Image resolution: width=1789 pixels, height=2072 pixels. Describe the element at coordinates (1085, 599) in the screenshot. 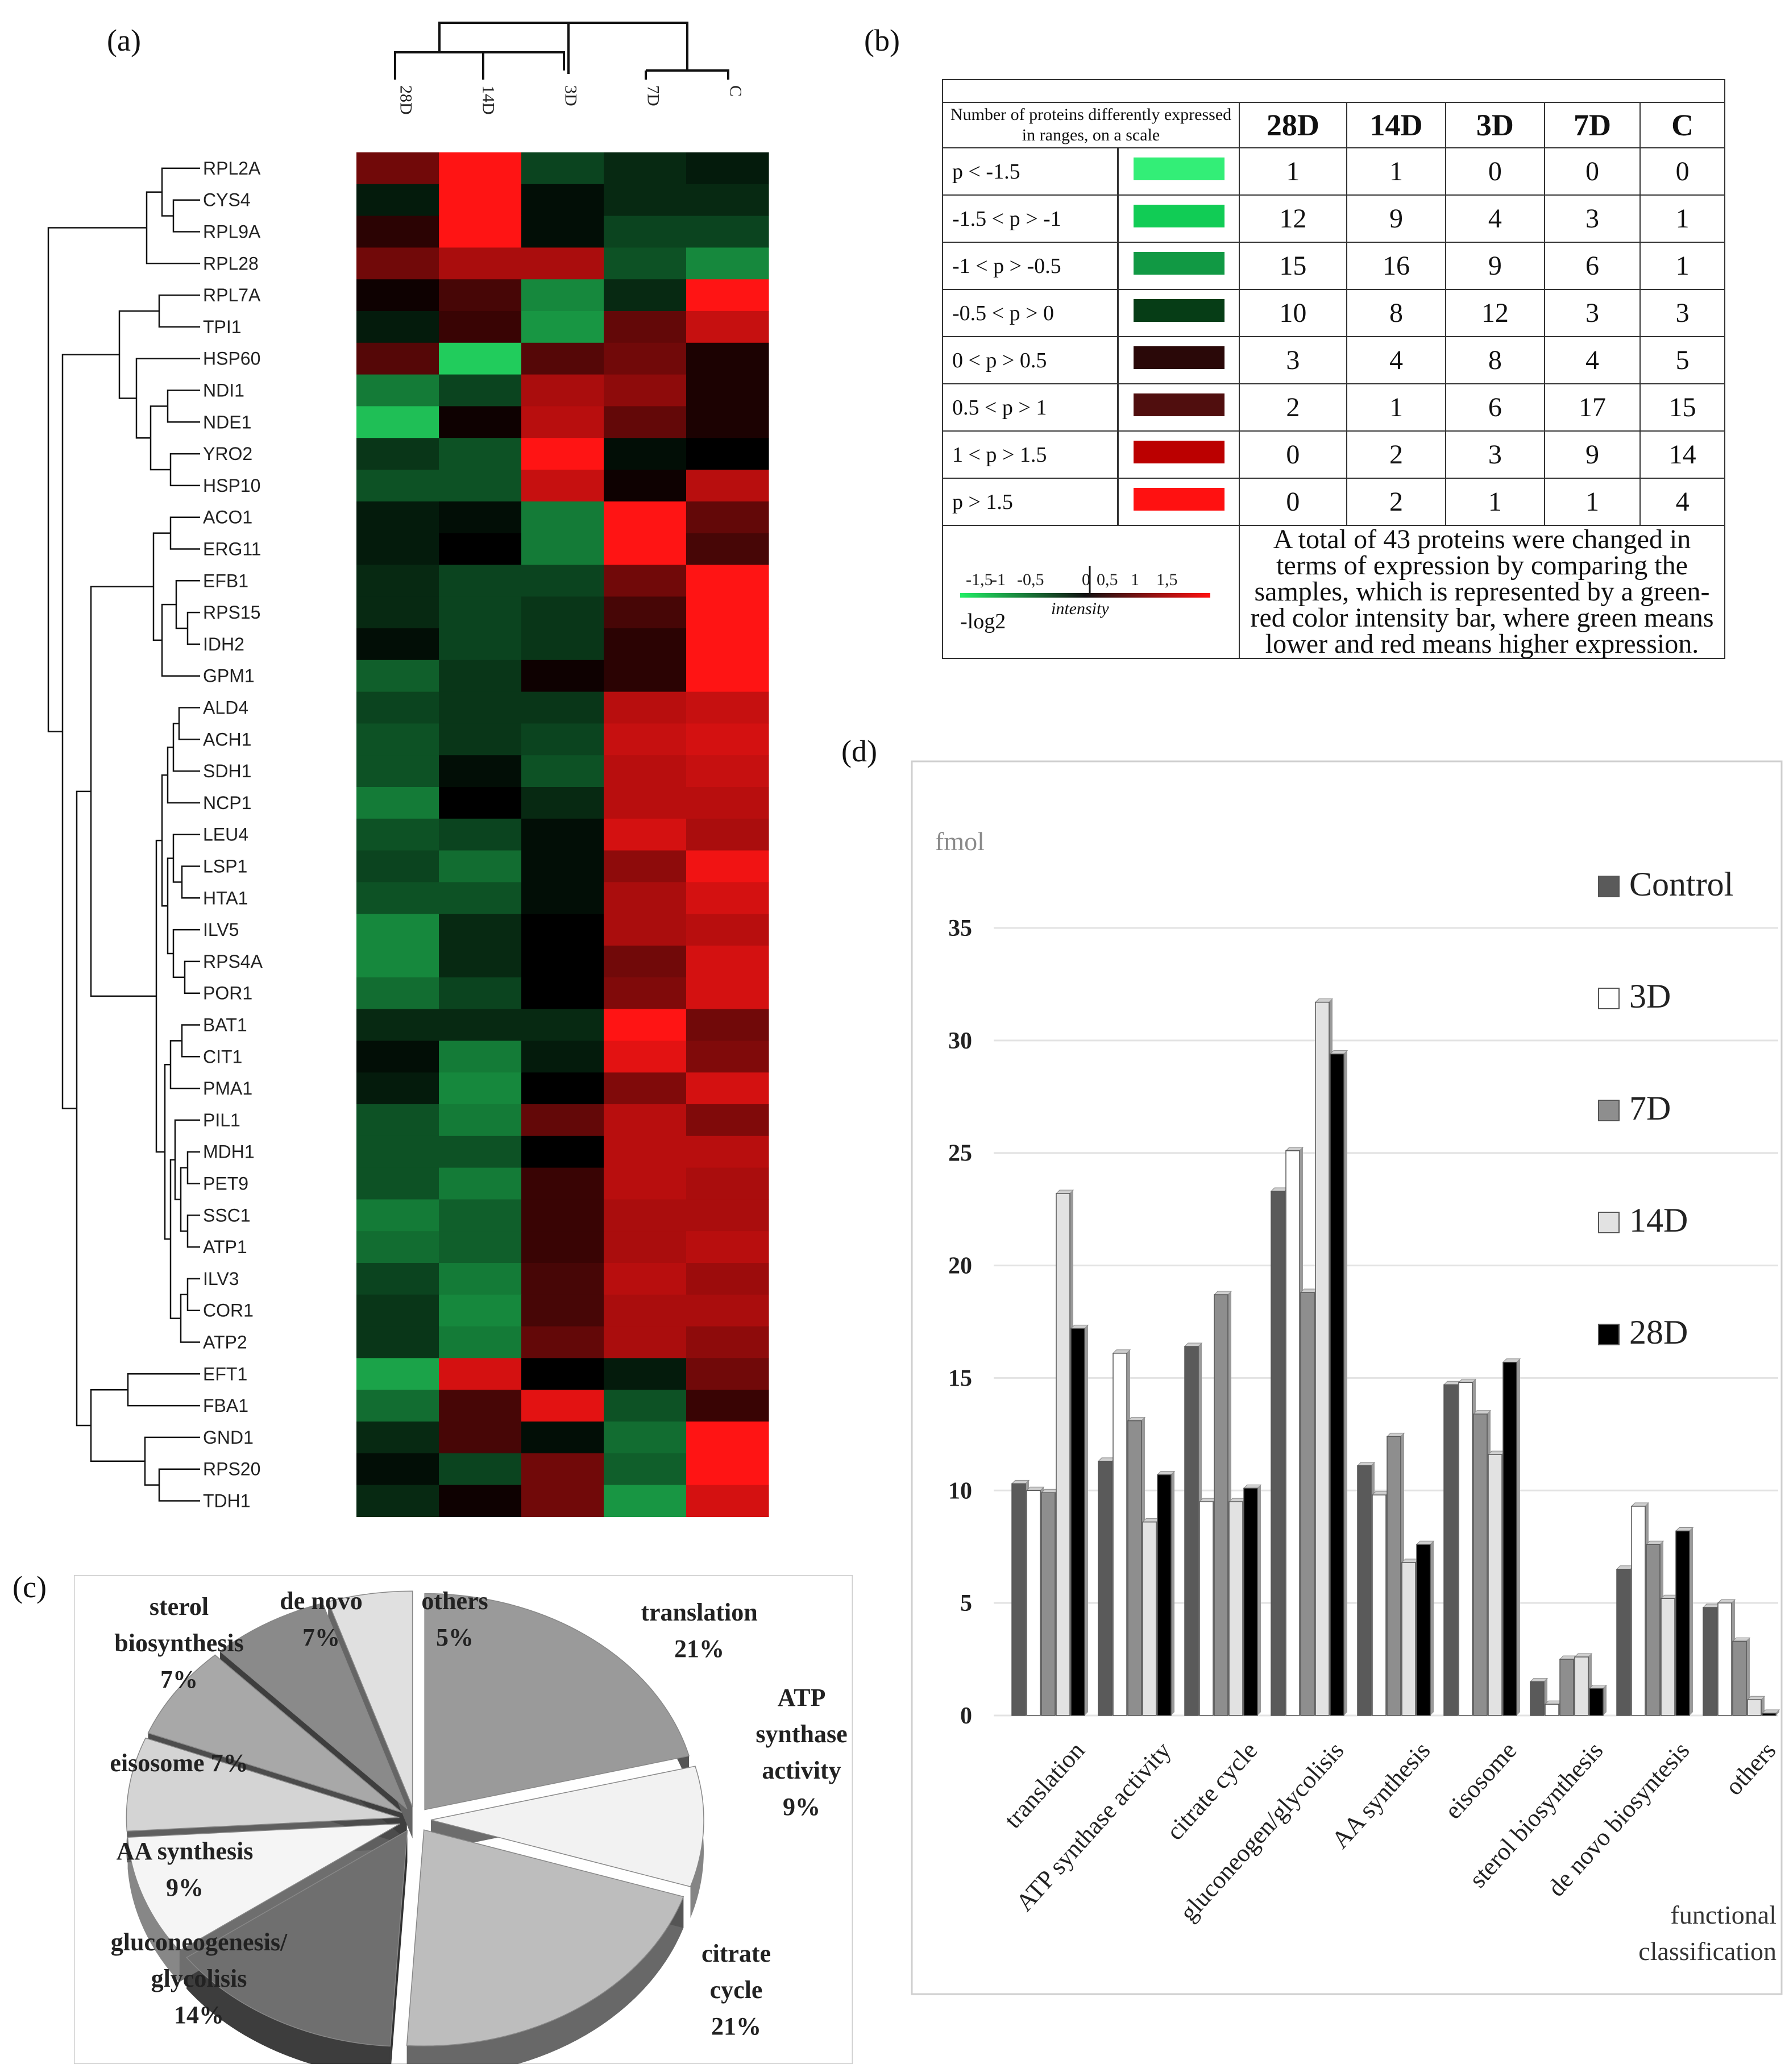

I see `intensity-scale: -1,5-1 -0,5 0 0,5 1 1,5 -log2 intensity` at that location.